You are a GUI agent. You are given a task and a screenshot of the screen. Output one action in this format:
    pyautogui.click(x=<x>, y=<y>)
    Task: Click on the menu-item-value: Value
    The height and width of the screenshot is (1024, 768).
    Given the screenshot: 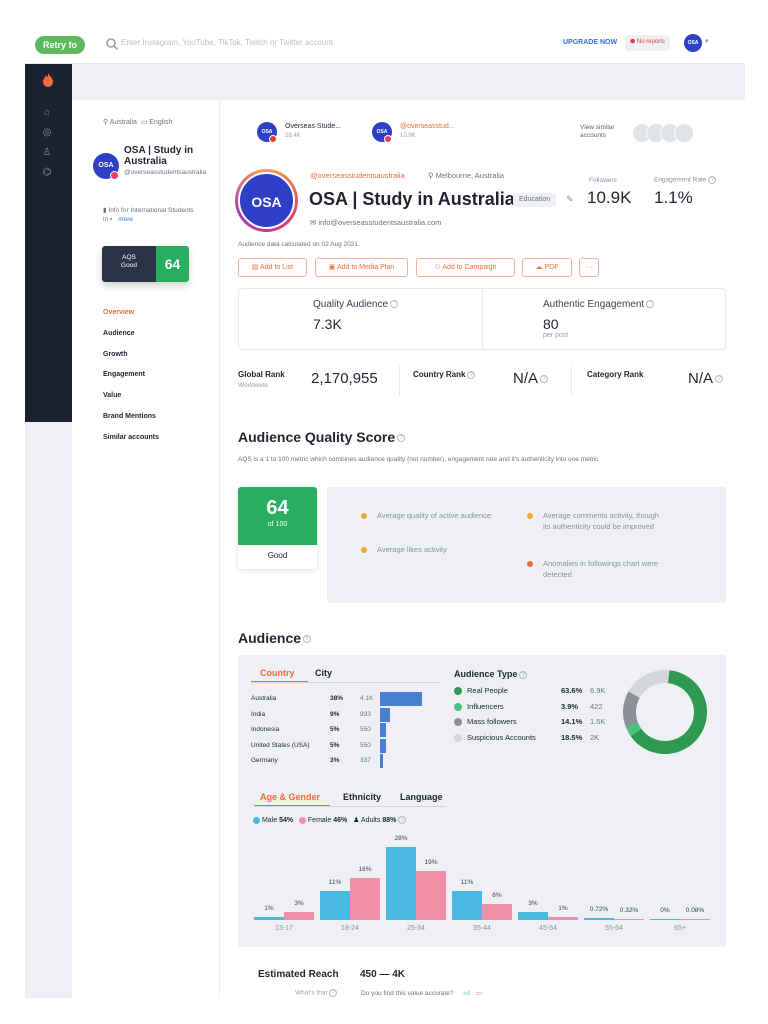 What is the action you would take?
    pyautogui.click(x=112, y=395)
    